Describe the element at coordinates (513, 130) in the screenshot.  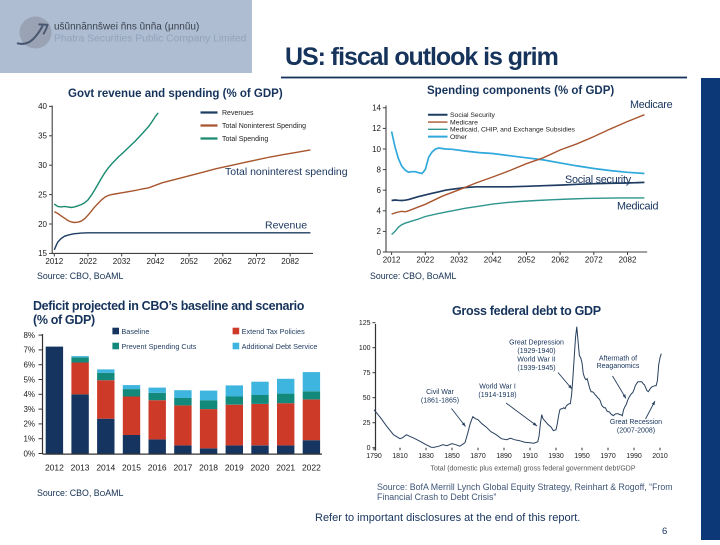
I see `svg-text:Medicaid, CHIP, and Exchange S: Medicaid, CHIP, and Exchange Subsidies` at that location.